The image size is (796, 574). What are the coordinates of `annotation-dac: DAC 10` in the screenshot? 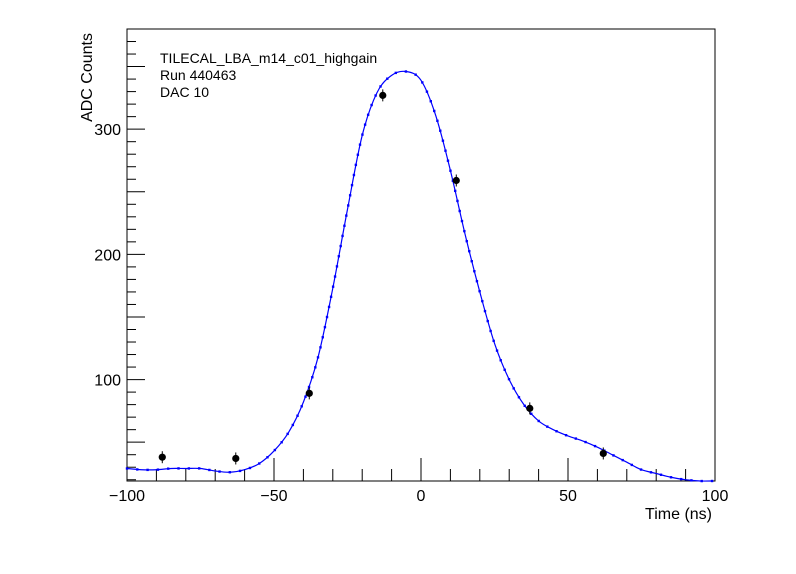 It's located at (184, 92).